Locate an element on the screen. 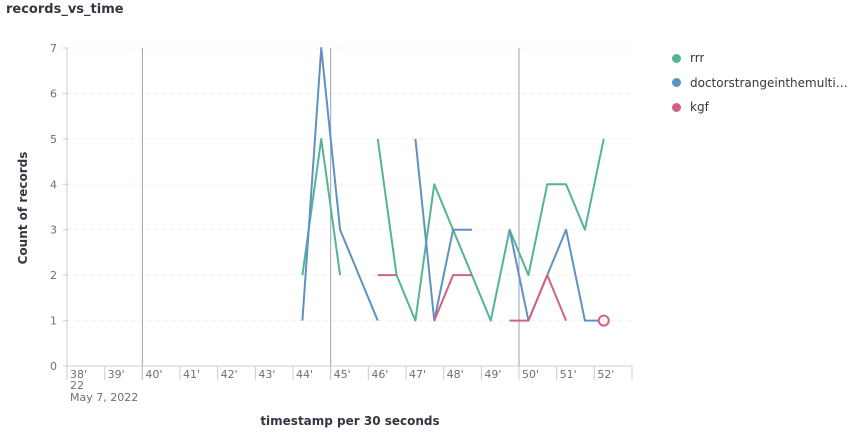  y-tick-label: 3 is located at coordinates (53, 230).